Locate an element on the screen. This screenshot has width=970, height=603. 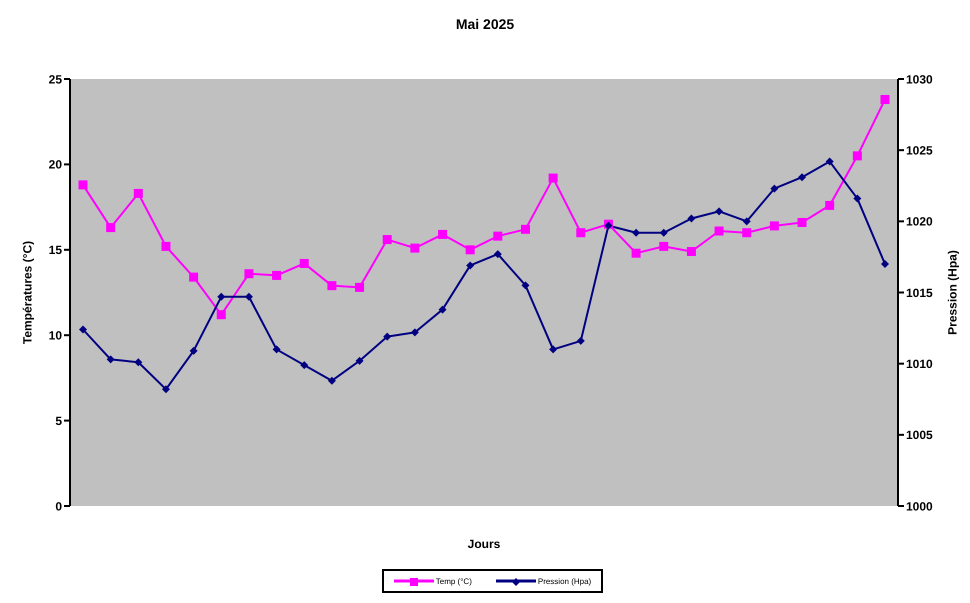
y2-tick-label: 1020 is located at coordinates (920, 221).